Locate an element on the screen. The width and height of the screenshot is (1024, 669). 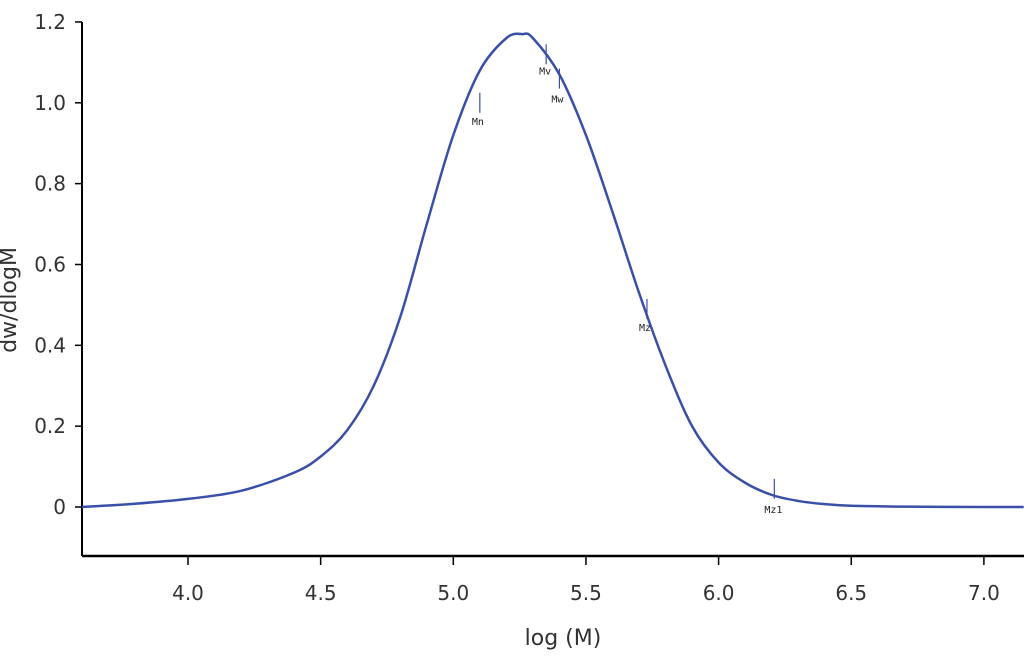
x-axis: 4.0 4.5 5.0 5.5 6.0 6.5 7.0 is located at coordinates (553, 579).